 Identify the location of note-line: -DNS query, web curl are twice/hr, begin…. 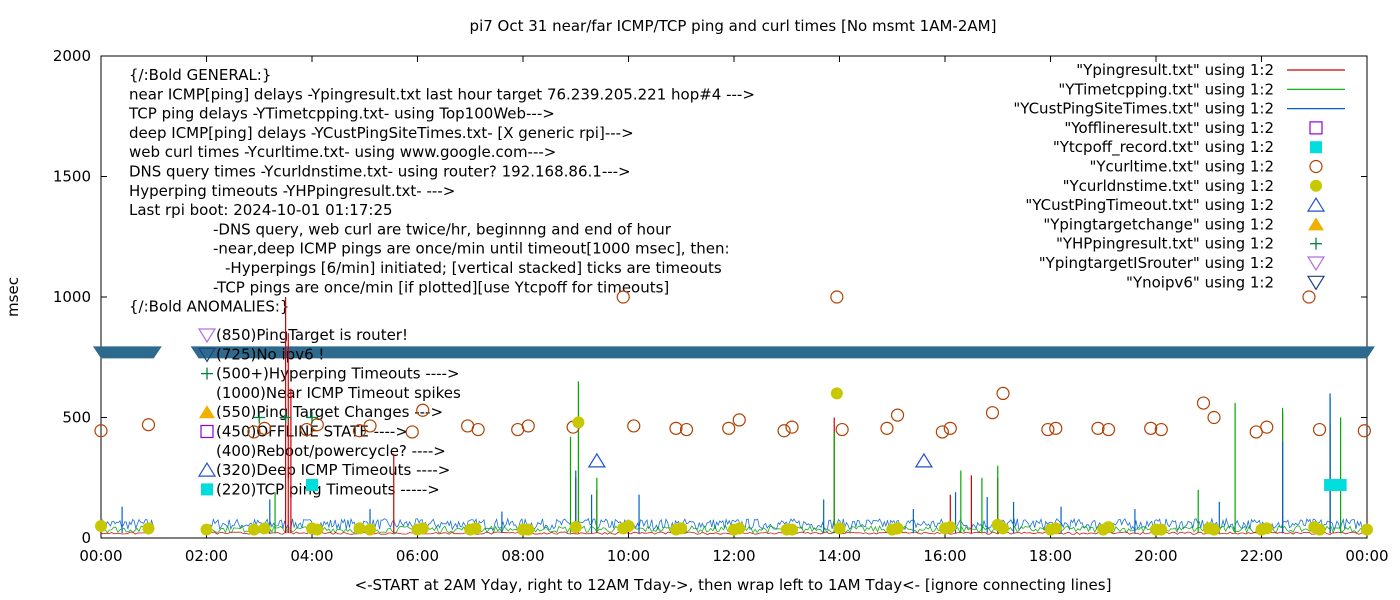
(442, 229).